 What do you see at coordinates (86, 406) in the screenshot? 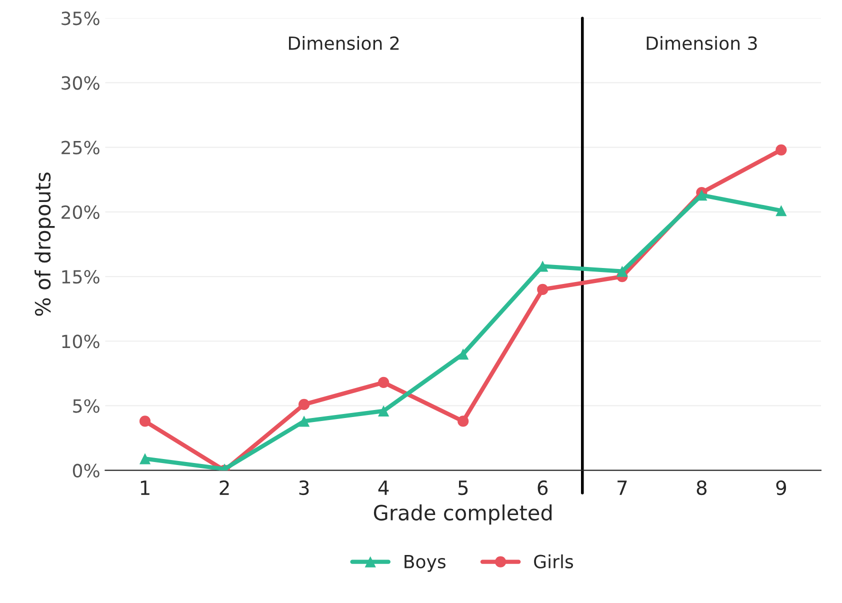
I see `y-tick-label: 5%` at bounding box center [86, 406].